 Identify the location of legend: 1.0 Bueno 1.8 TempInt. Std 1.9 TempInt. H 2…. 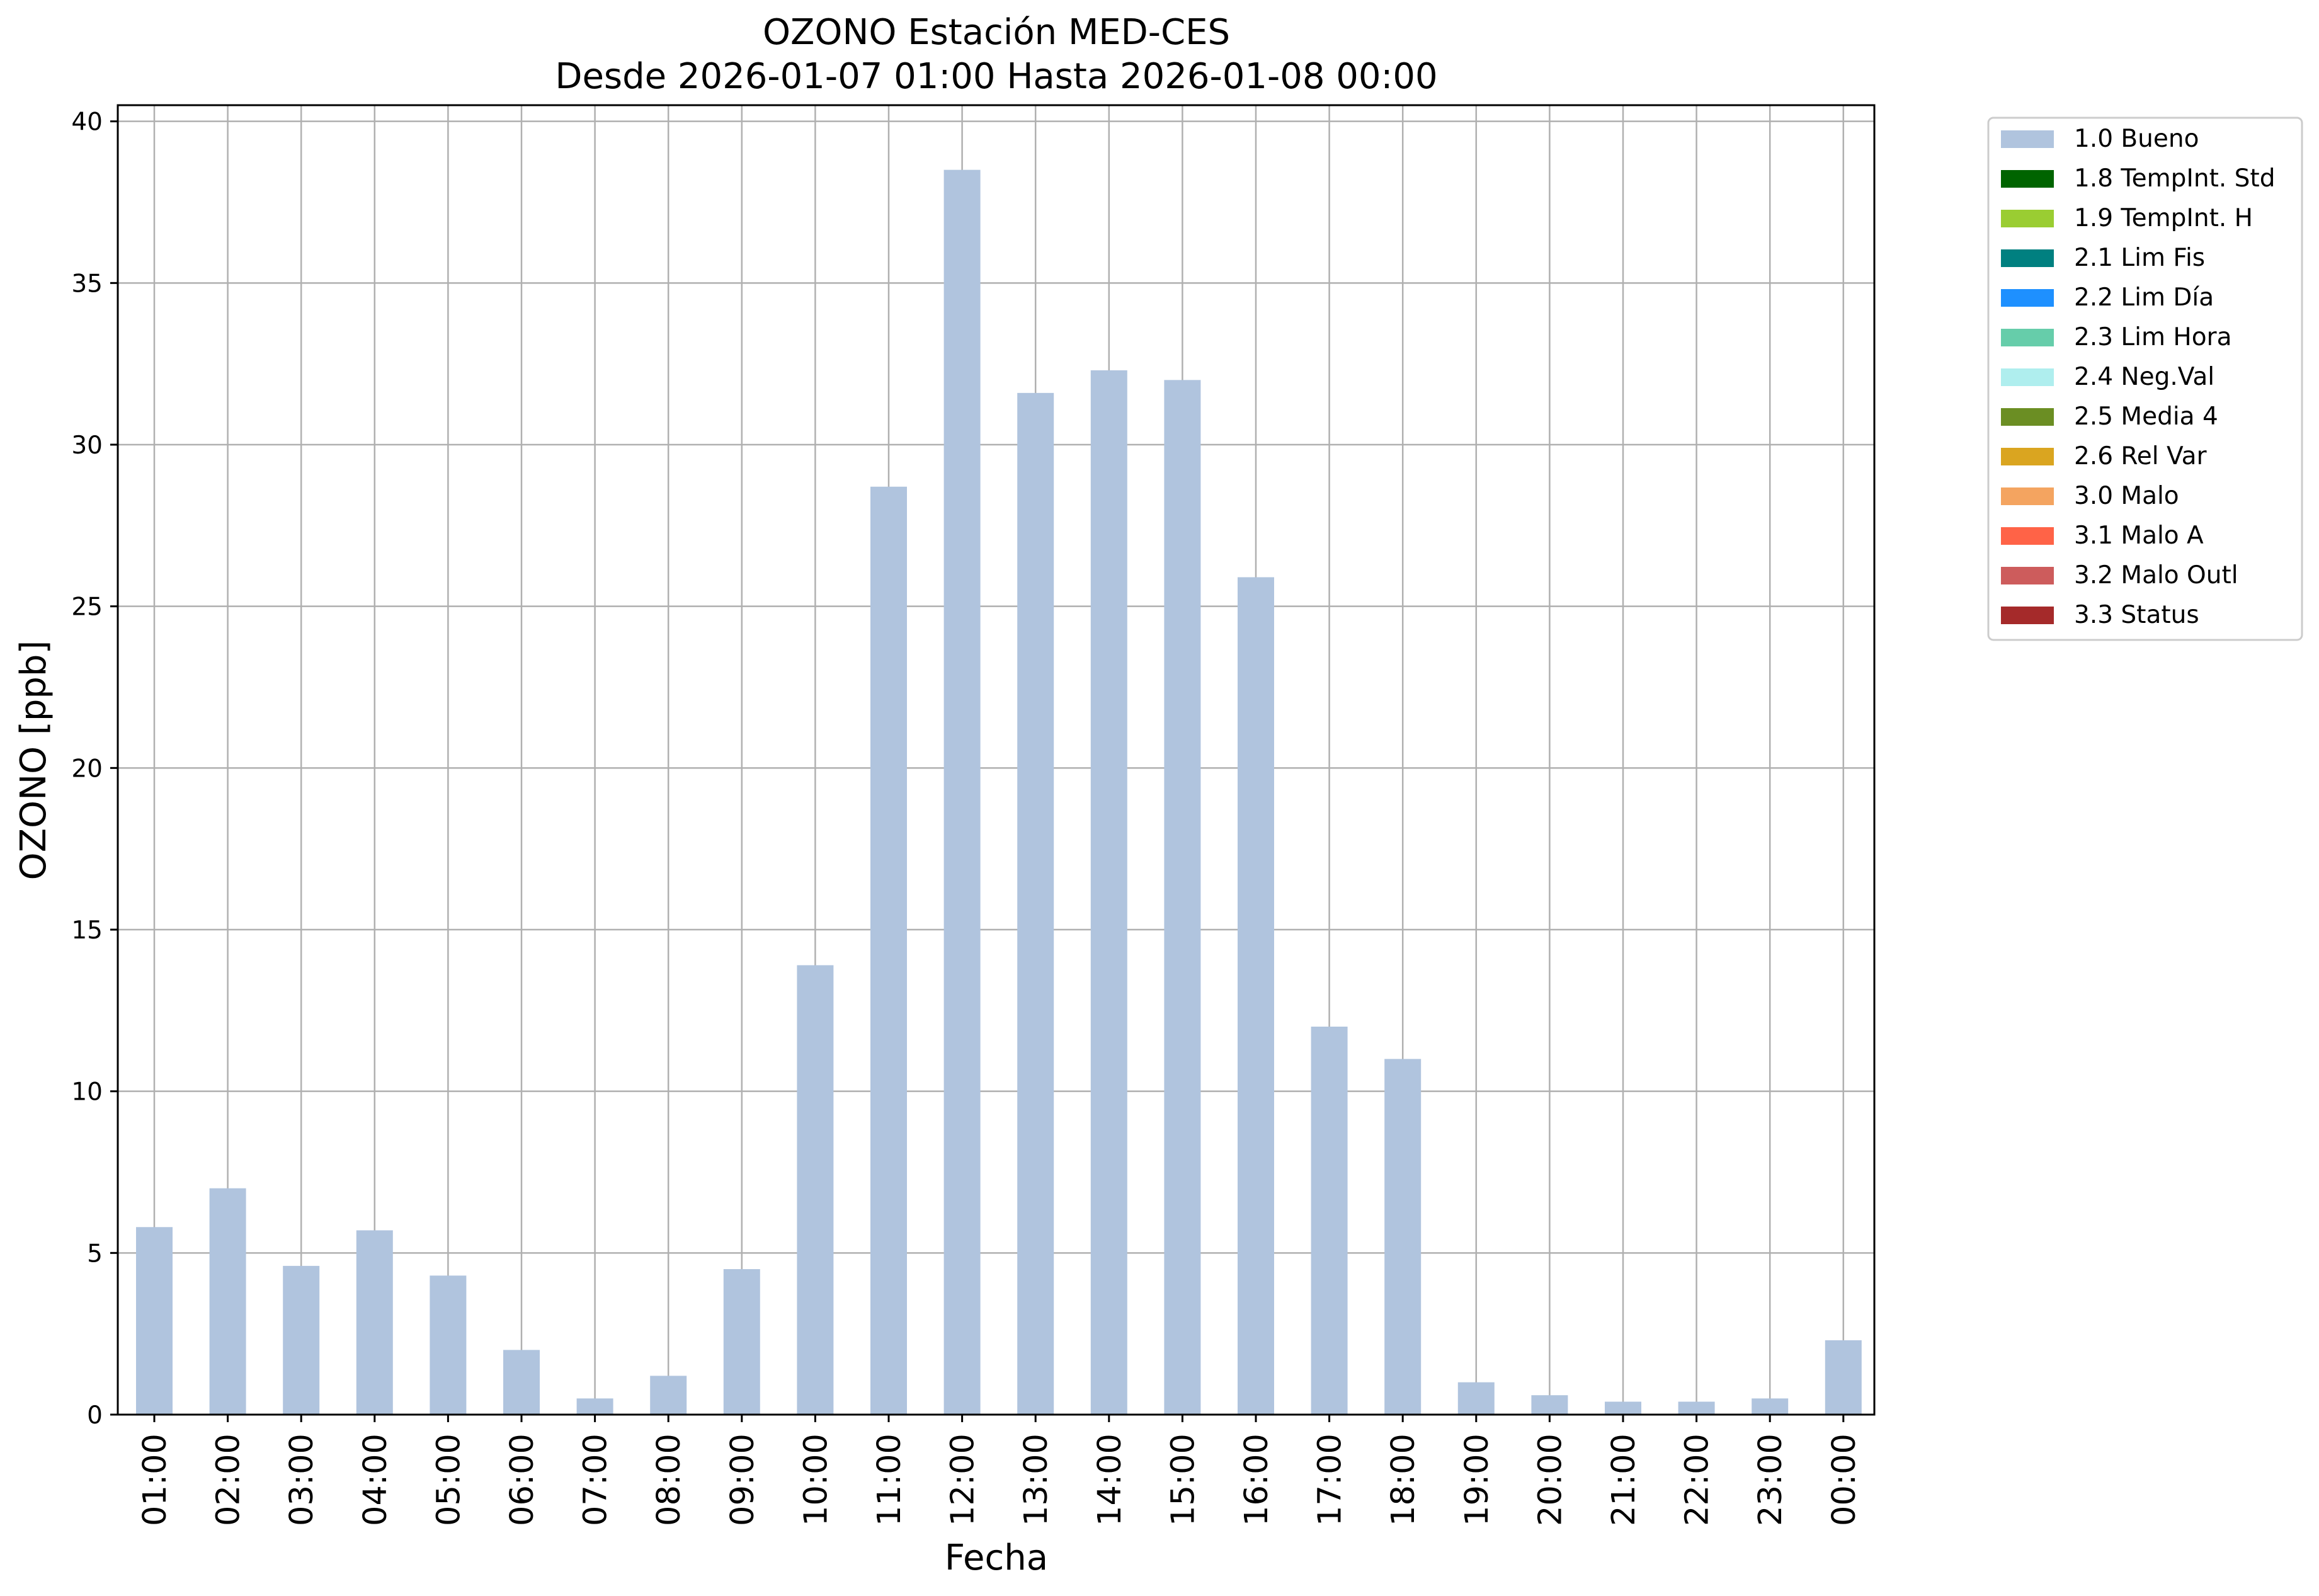
(2145, 379).